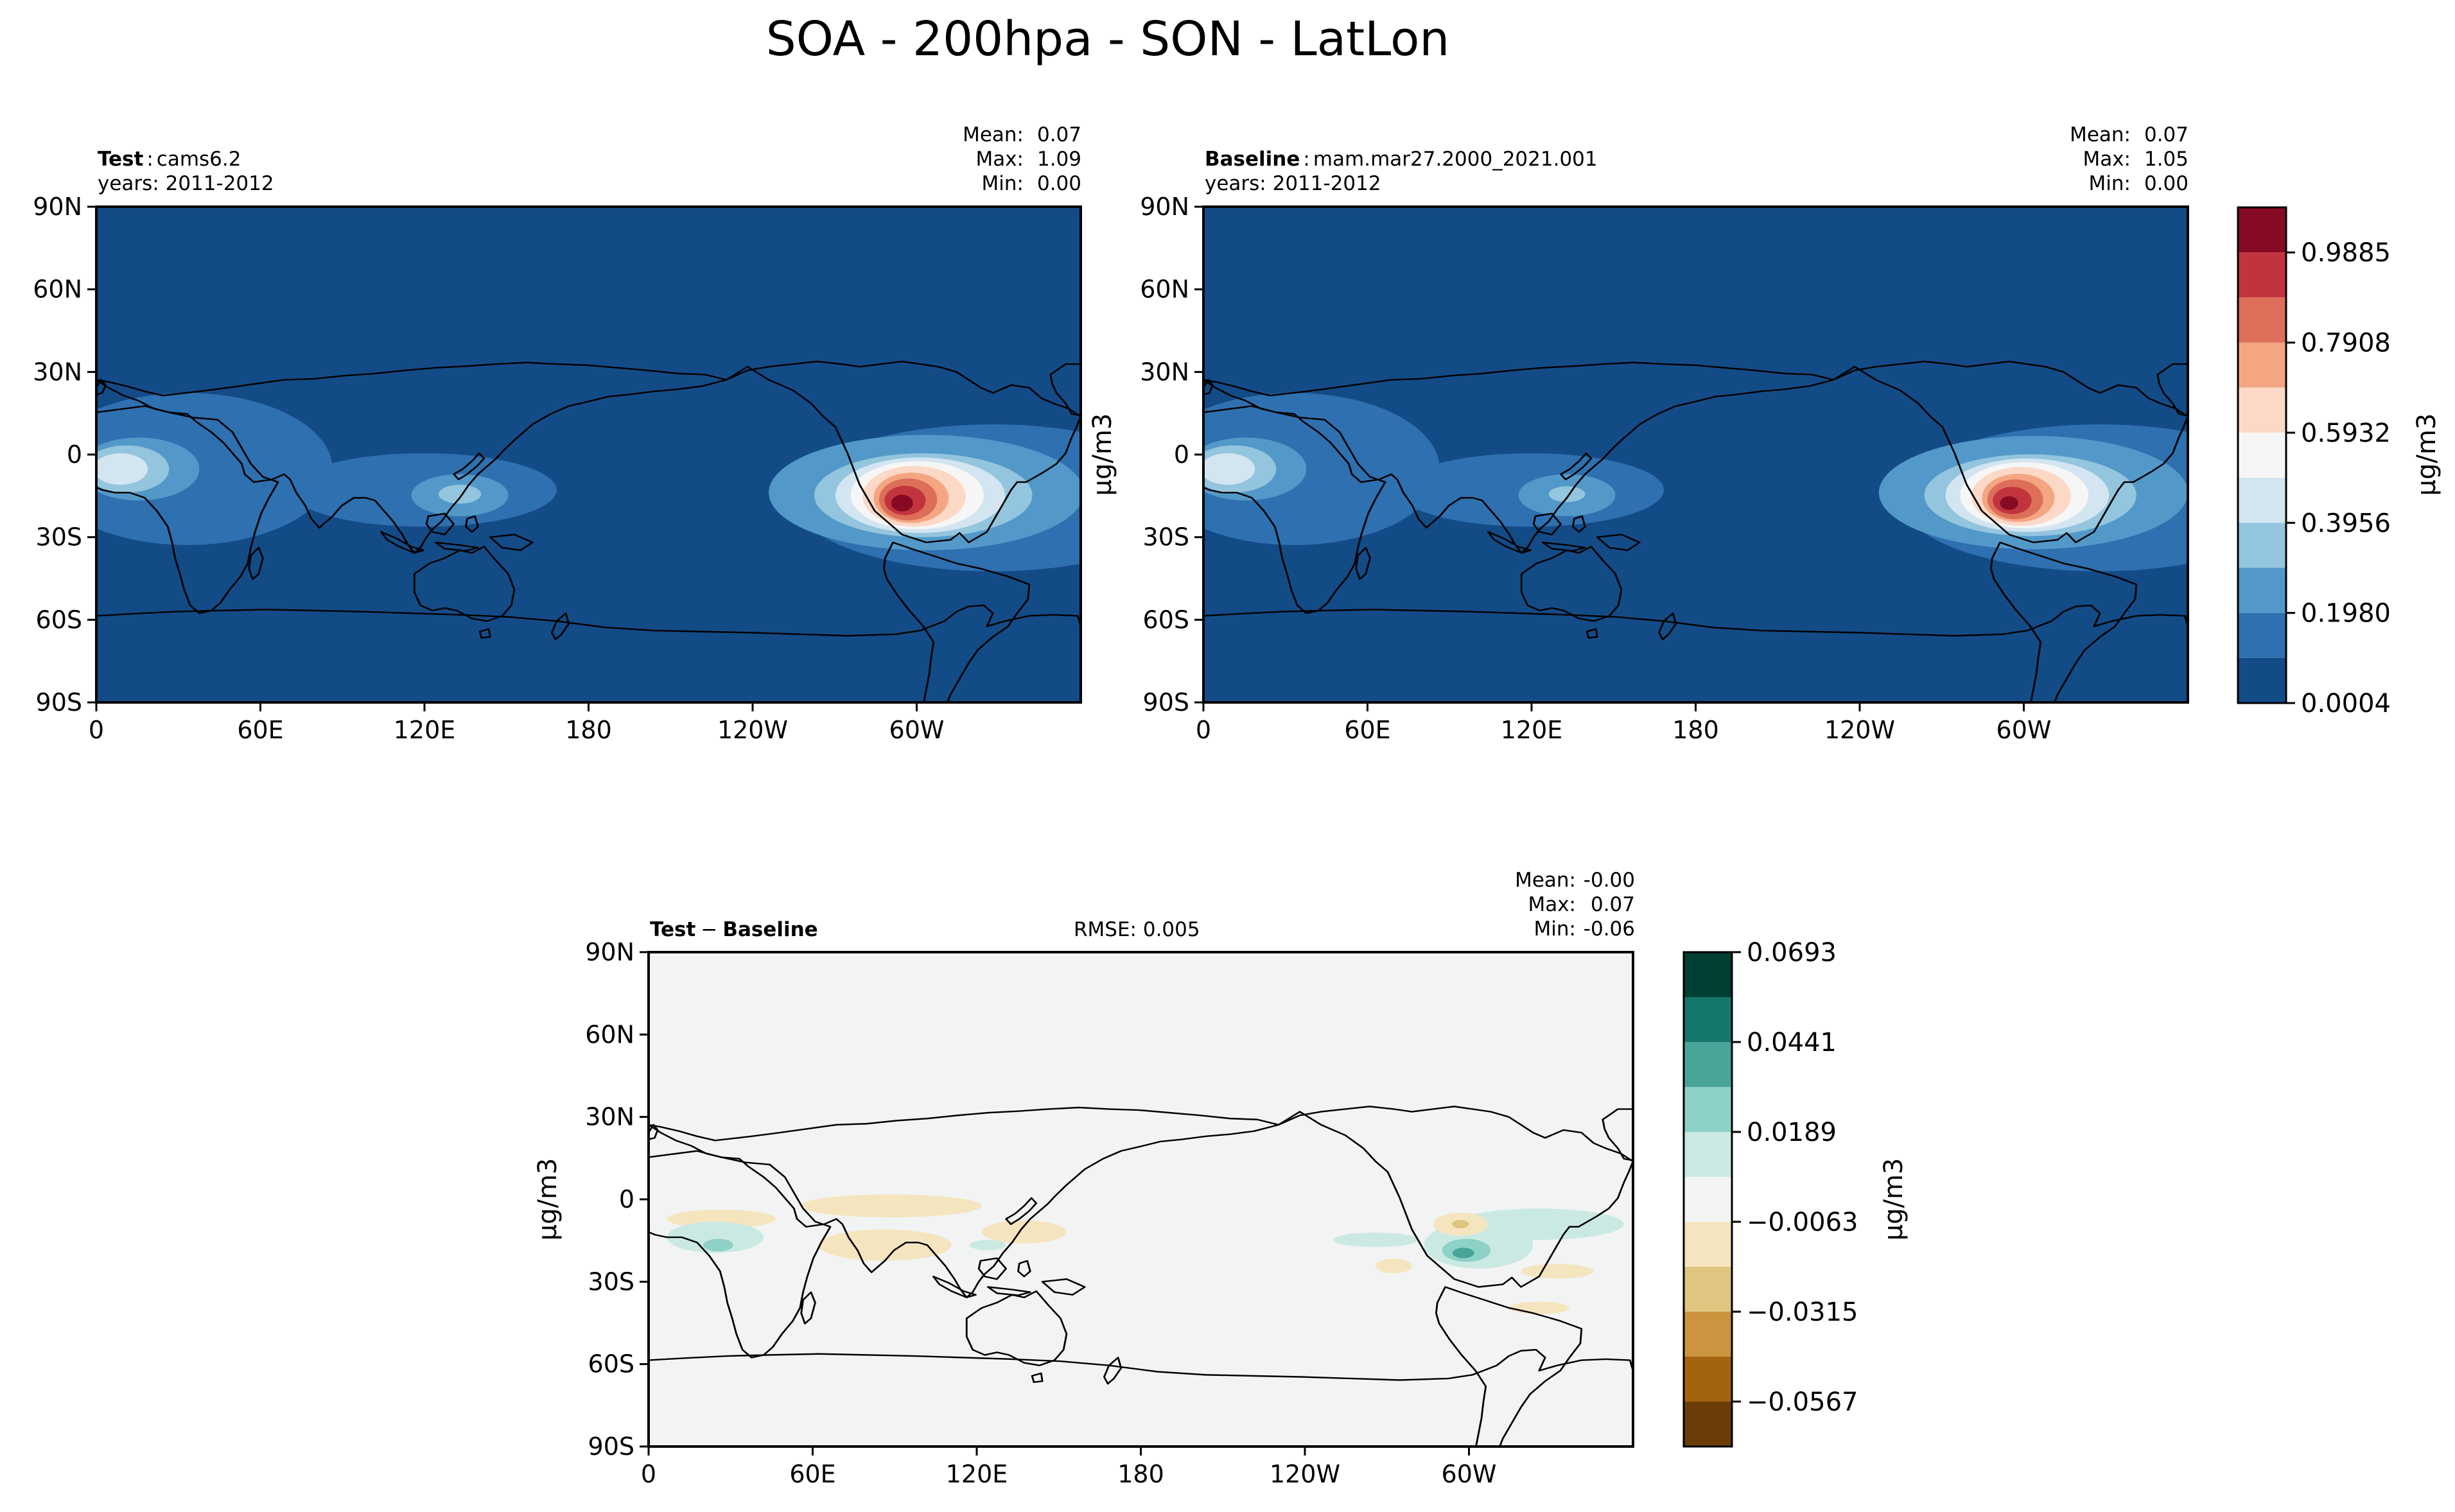  Describe the element at coordinates (1059, 134) in the screenshot. I see `test-stat-mean-value: 0.07` at that location.